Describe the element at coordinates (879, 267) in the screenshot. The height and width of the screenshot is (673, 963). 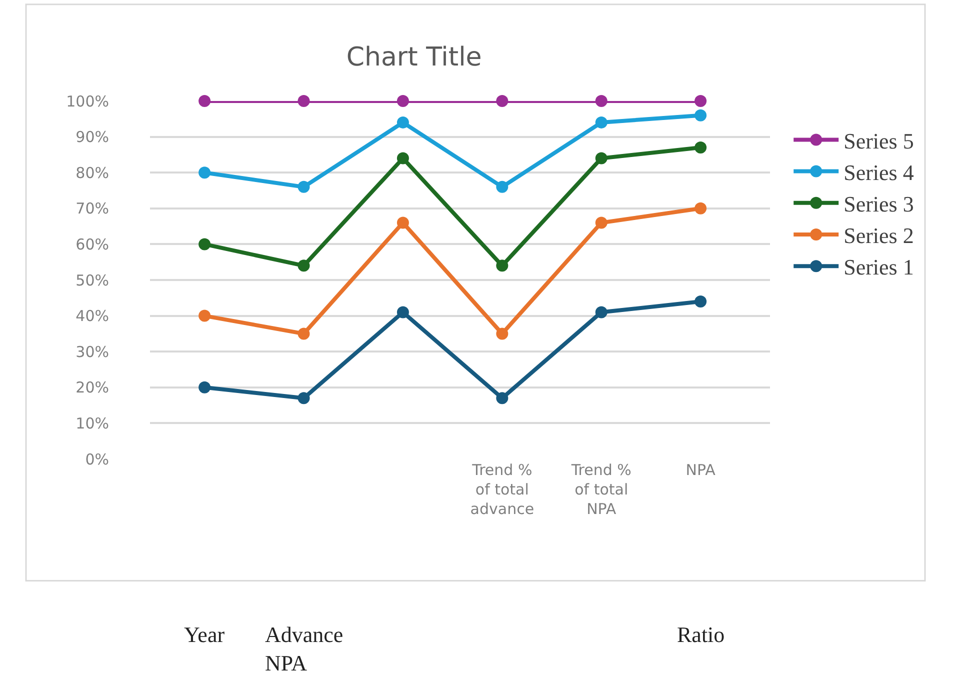
I see `legend-label: Series 1` at that location.